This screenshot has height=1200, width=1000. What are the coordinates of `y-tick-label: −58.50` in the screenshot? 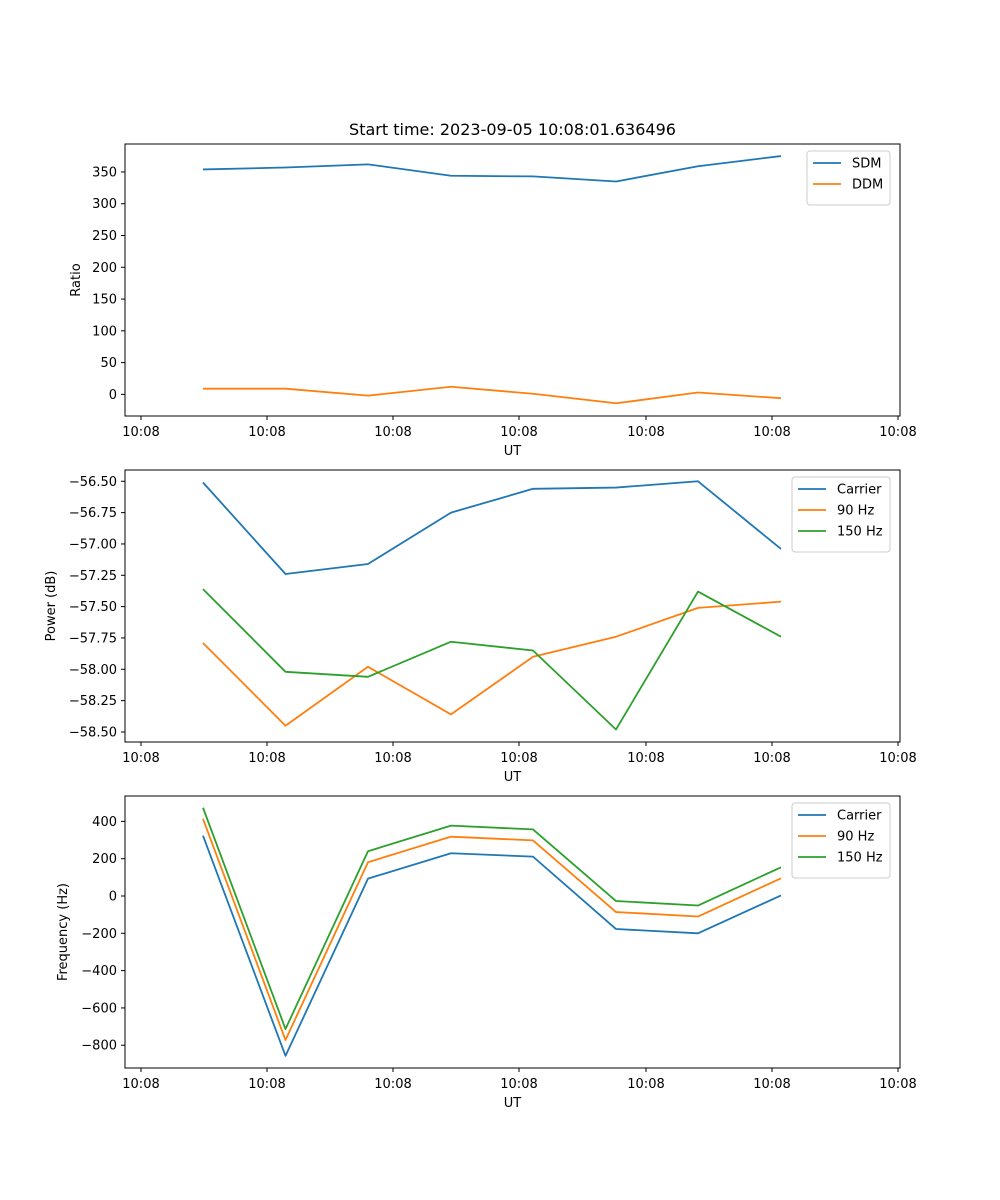 It's located at (93, 732).